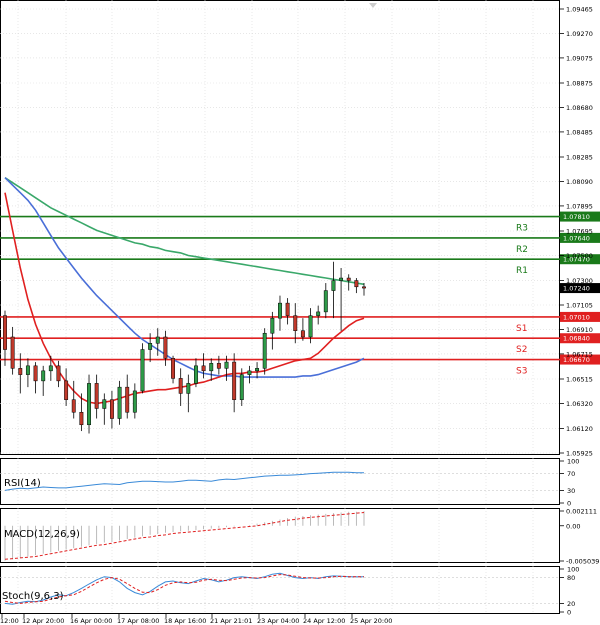  I want to click on level-name: S2, so click(521, 350).